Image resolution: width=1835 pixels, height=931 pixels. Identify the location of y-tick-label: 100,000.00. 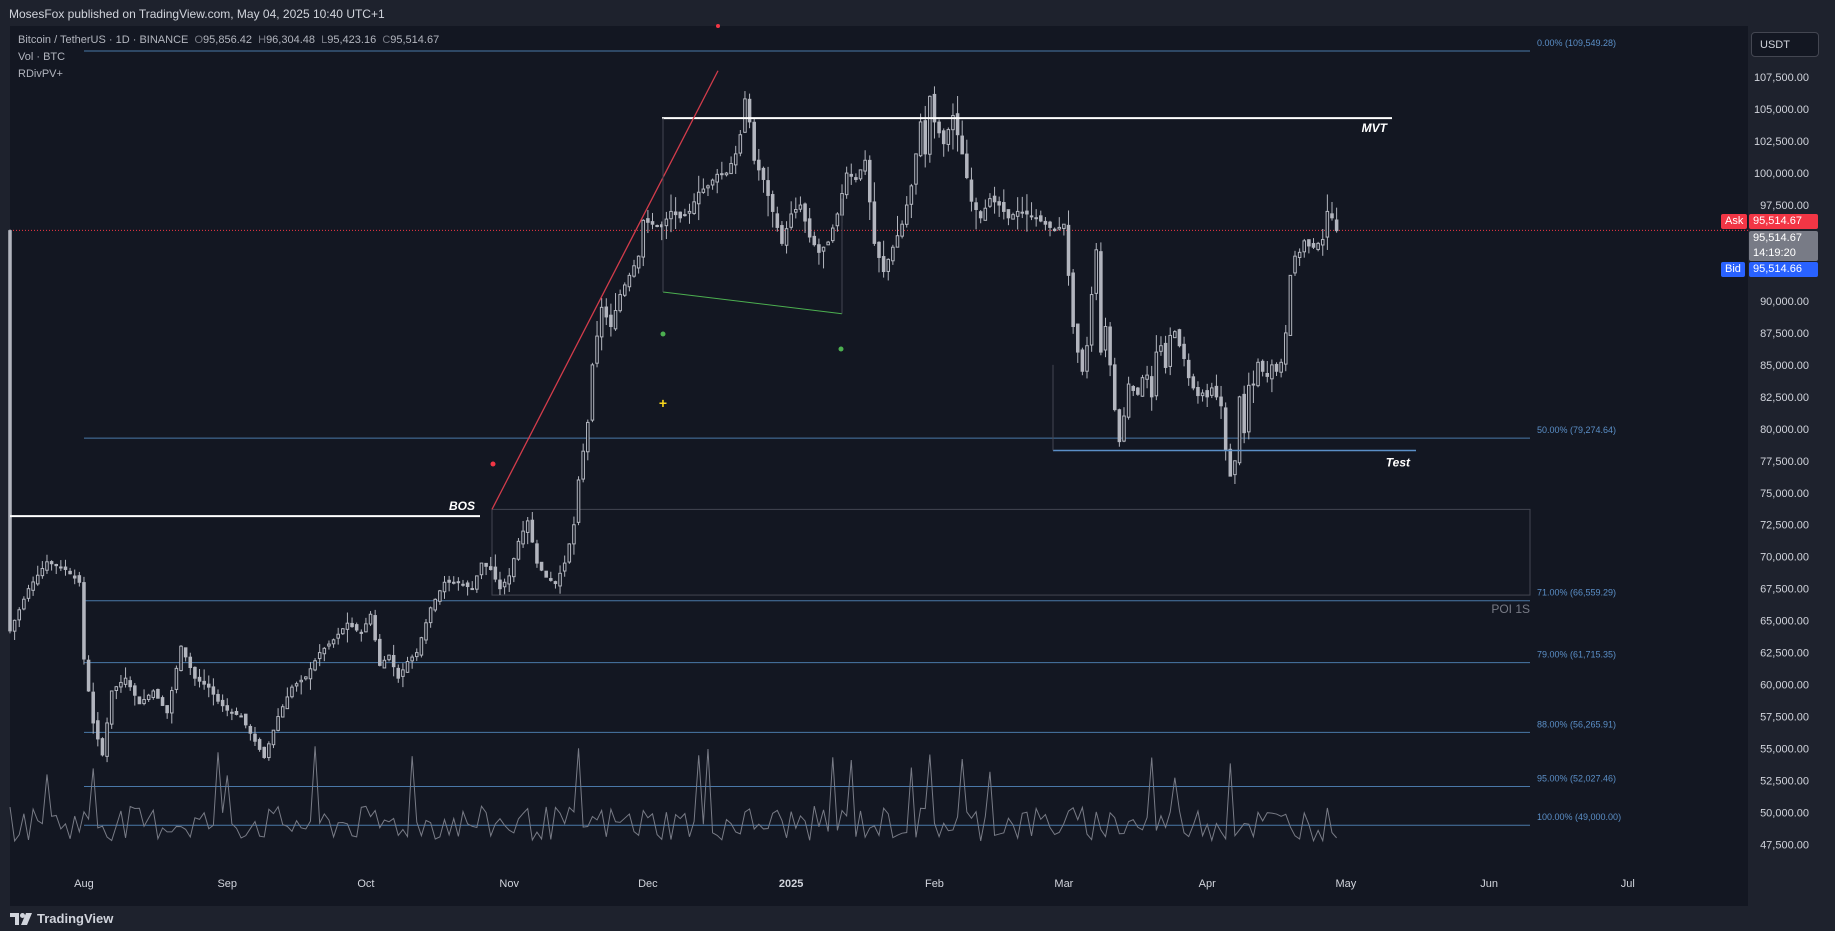
(1781, 174).